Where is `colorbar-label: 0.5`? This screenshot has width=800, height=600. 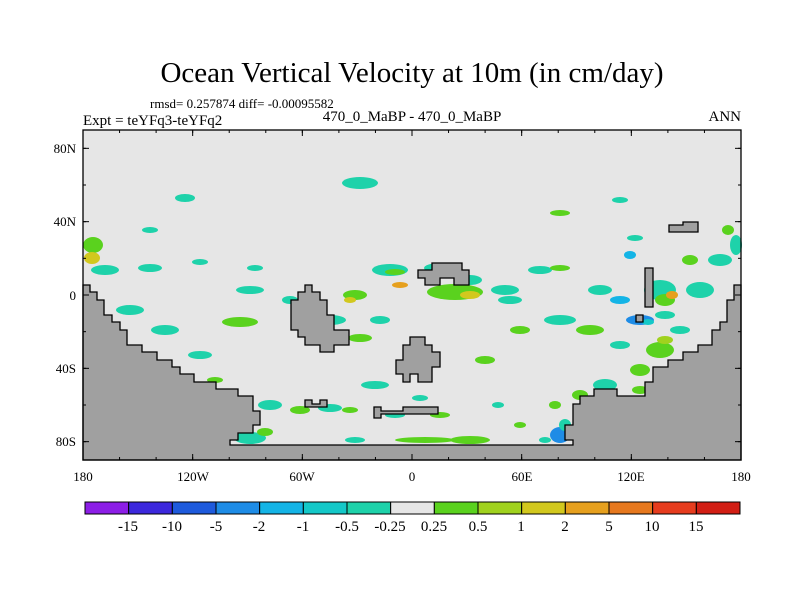 colorbar-label: 0.5 is located at coordinates (478, 527).